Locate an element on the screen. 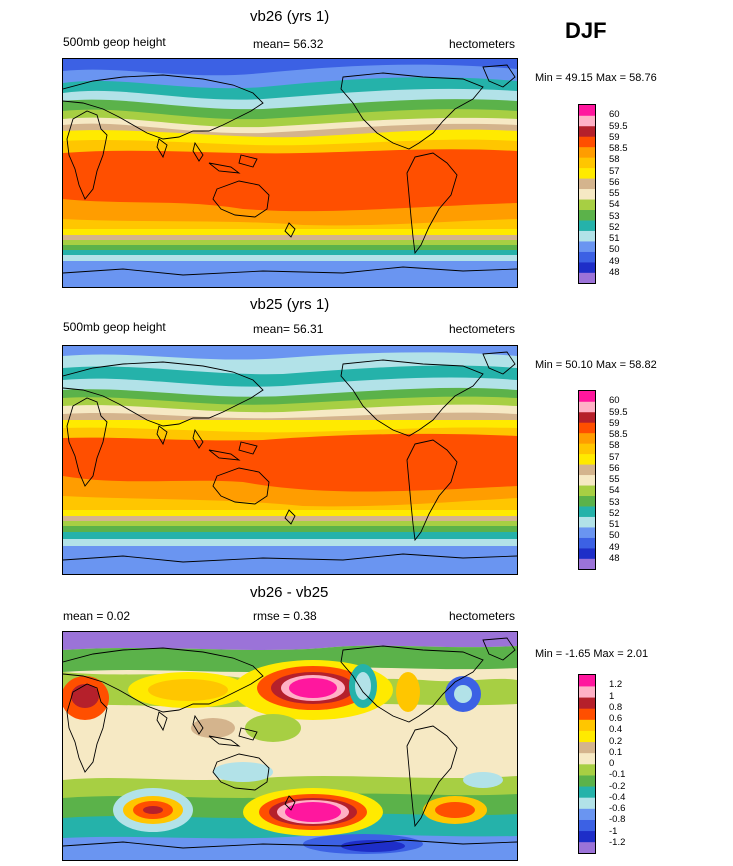 This screenshot has width=733, height=866. colorbar-level-label: -0.1 is located at coordinates (617, 775).